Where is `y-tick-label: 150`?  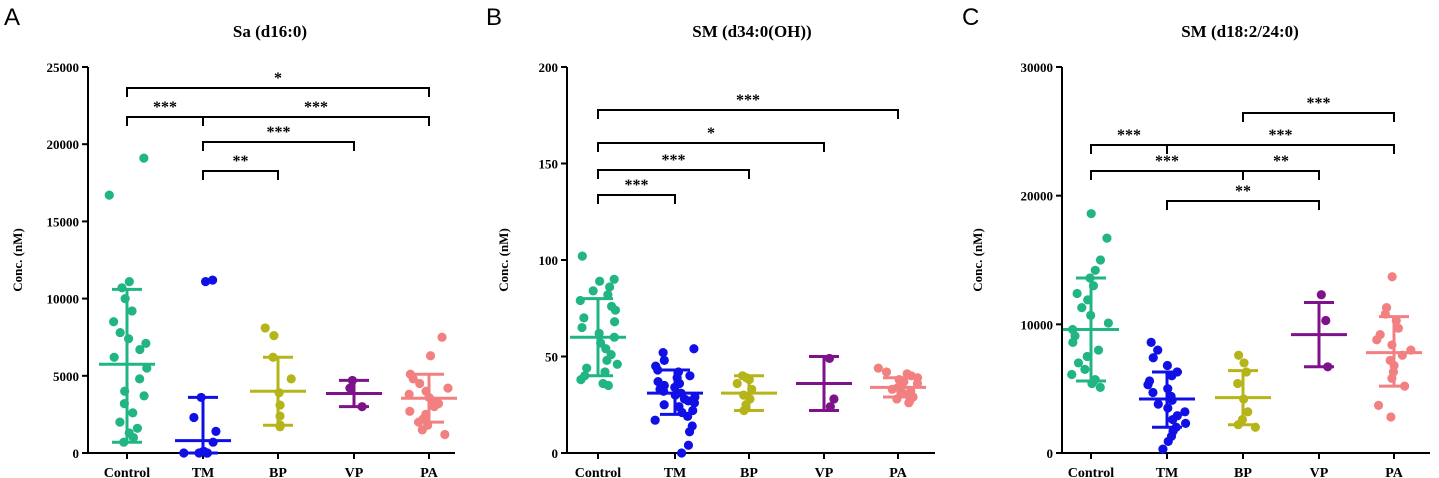
y-tick-label: 150 is located at coordinates (549, 164).